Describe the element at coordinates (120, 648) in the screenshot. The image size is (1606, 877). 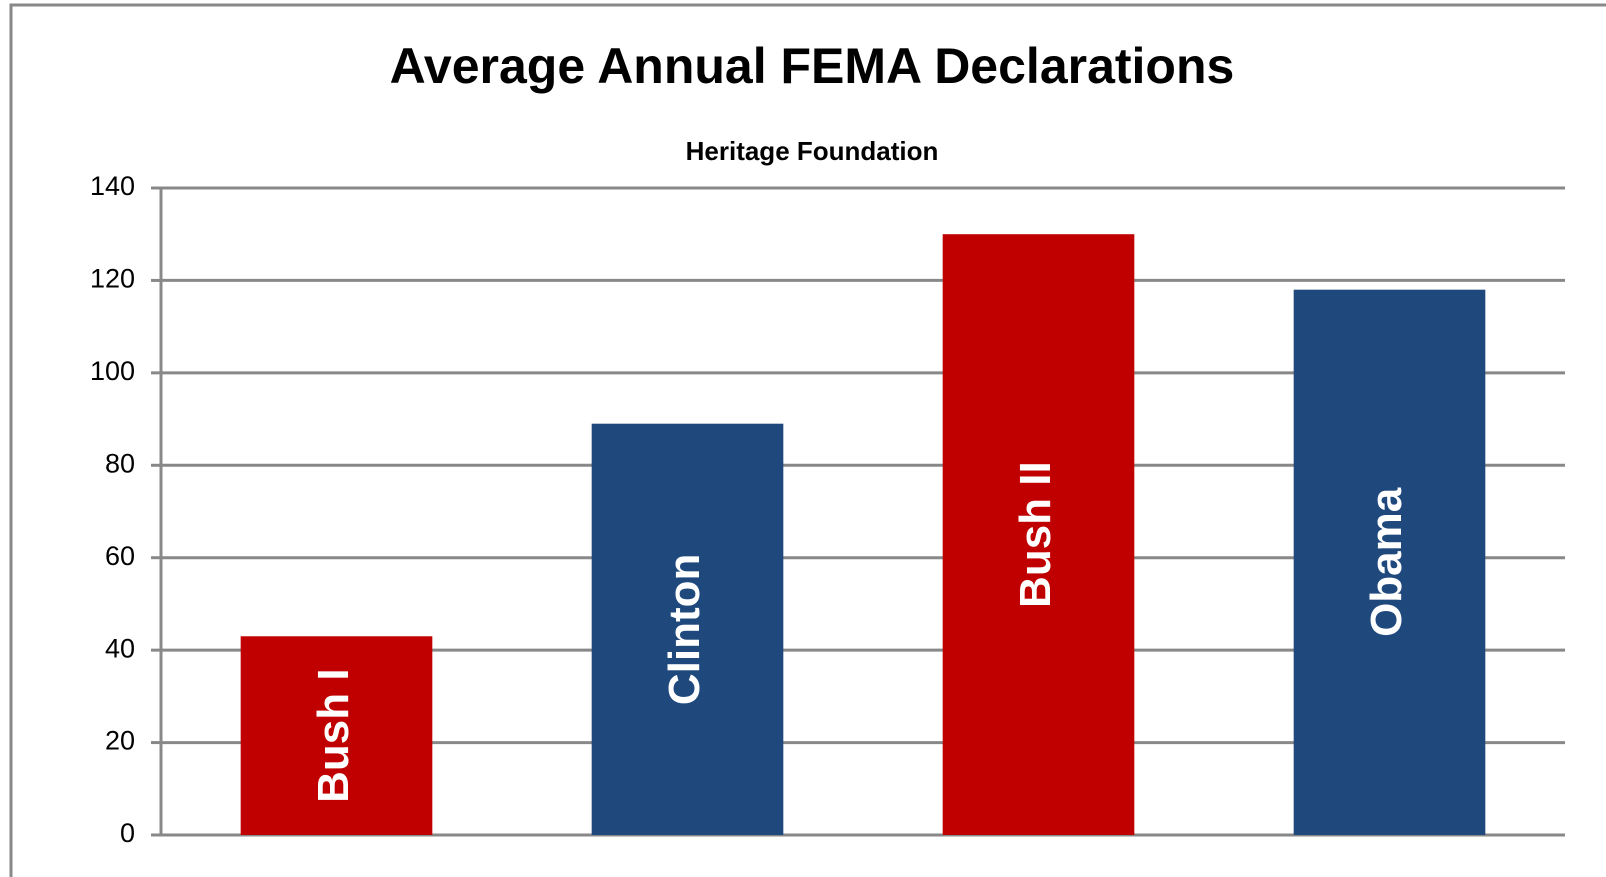
I see `y-tick-label: 40` at that location.